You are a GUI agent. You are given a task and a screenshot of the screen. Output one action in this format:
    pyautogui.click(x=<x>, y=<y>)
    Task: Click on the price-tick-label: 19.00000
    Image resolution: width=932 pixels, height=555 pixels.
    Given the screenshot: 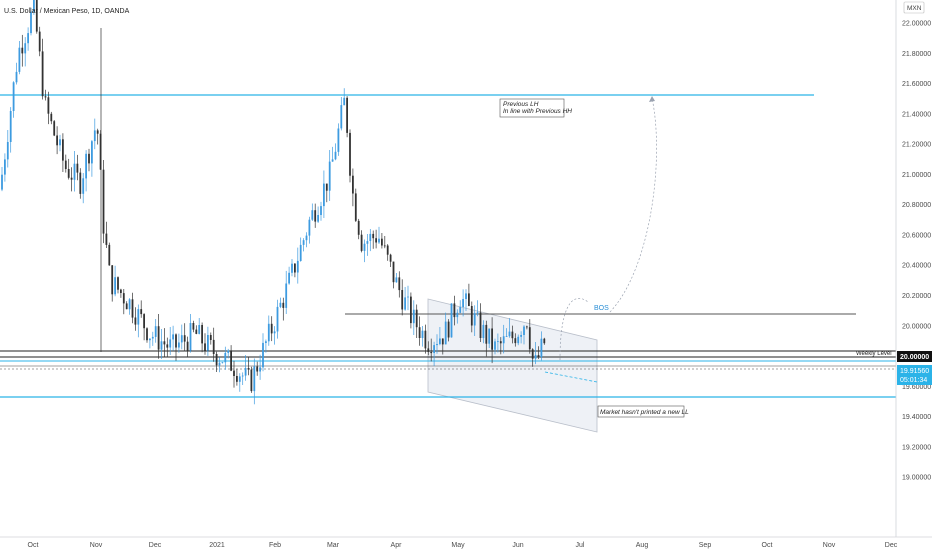 What is the action you would take?
    pyautogui.click(x=916, y=478)
    